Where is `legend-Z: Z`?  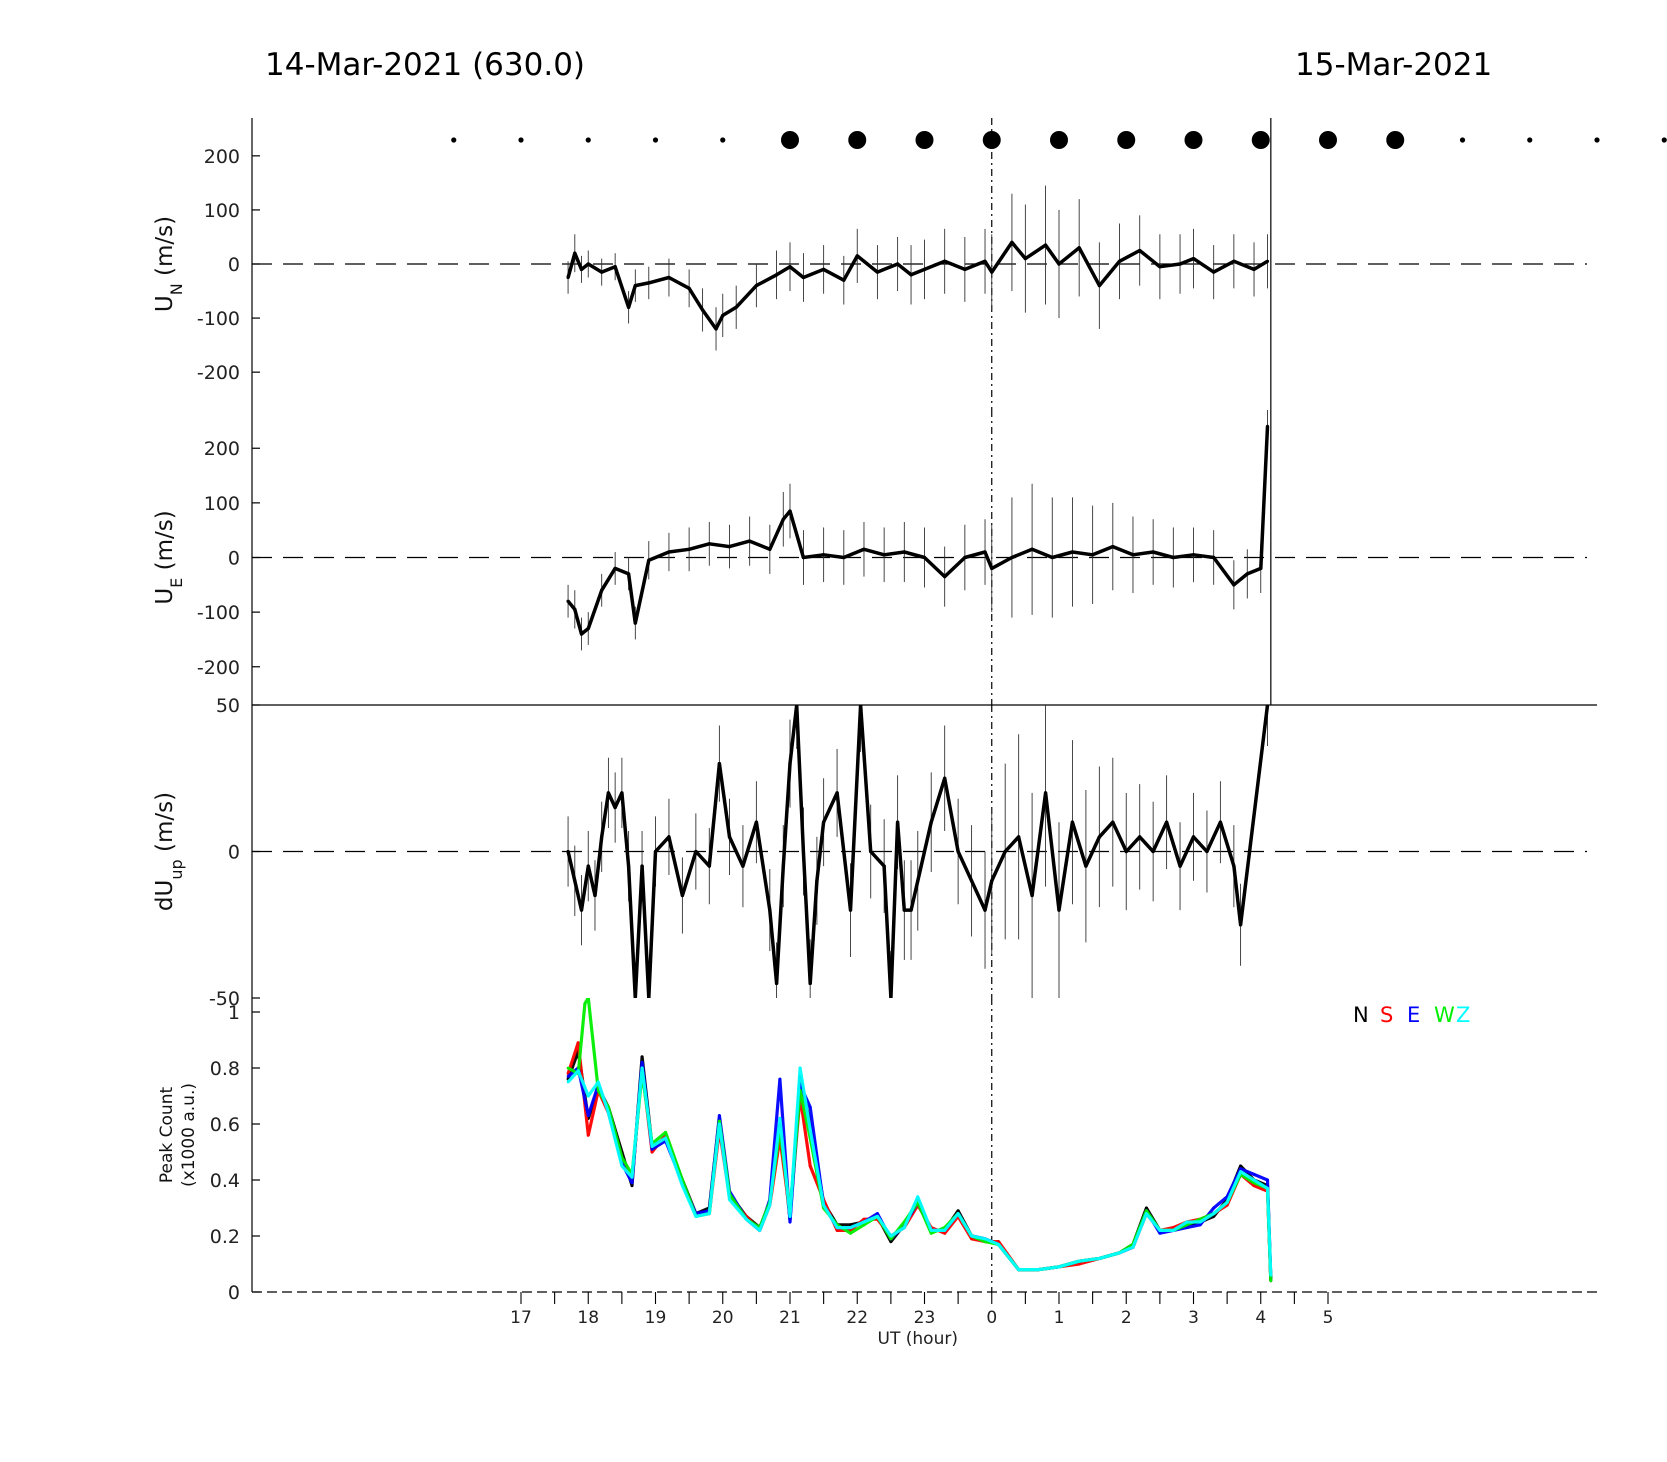 legend-Z: Z is located at coordinates (1463, 1015).